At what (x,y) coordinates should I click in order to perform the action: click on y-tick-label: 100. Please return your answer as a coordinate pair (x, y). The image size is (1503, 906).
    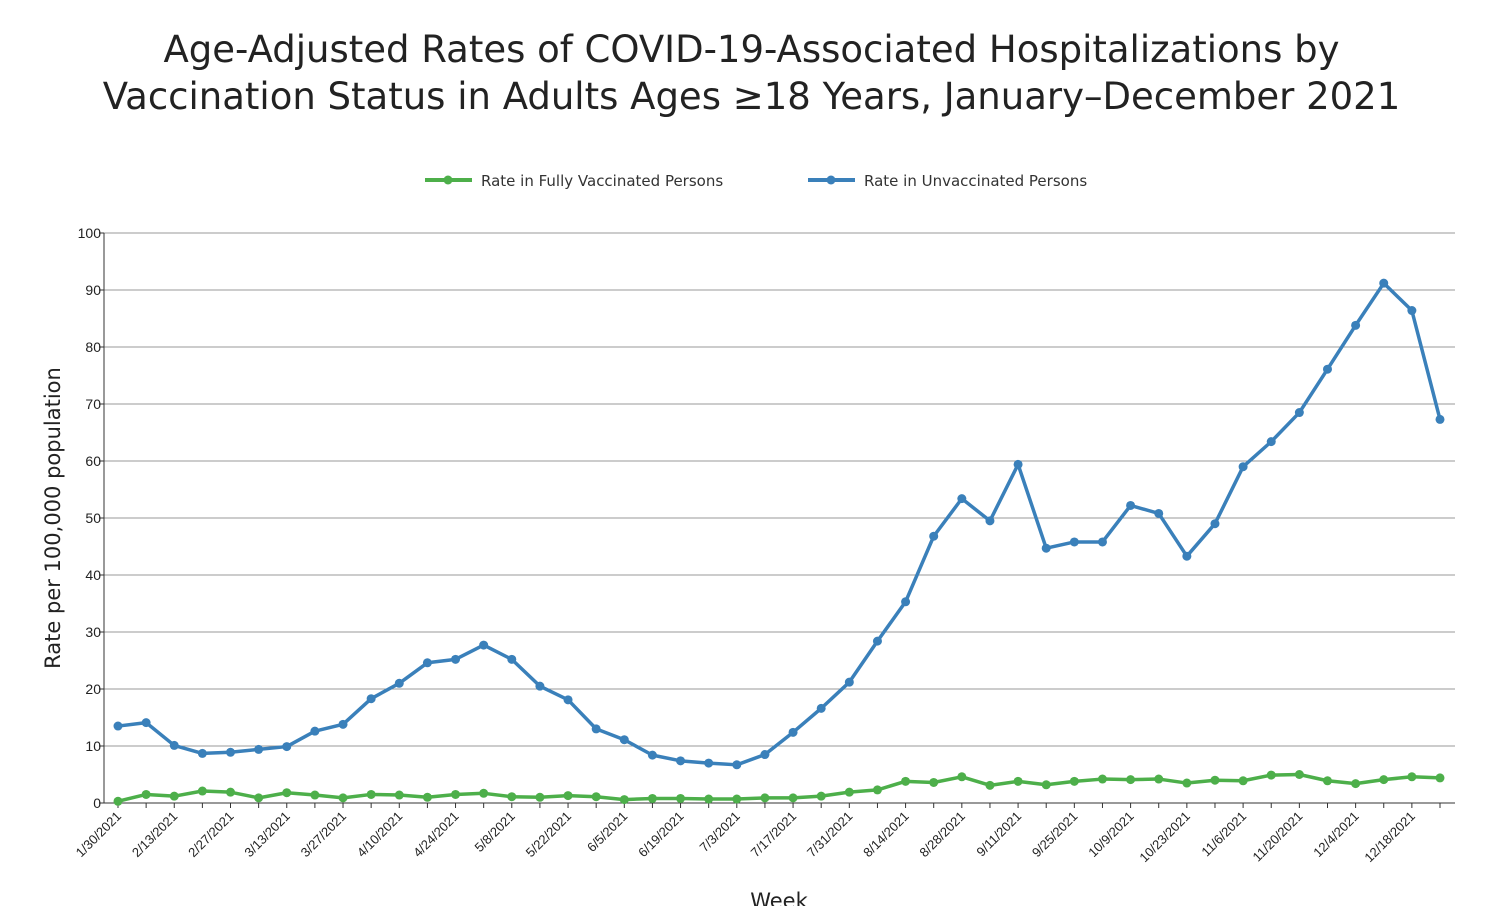
    Looking at the image, I should click on (90, 233).